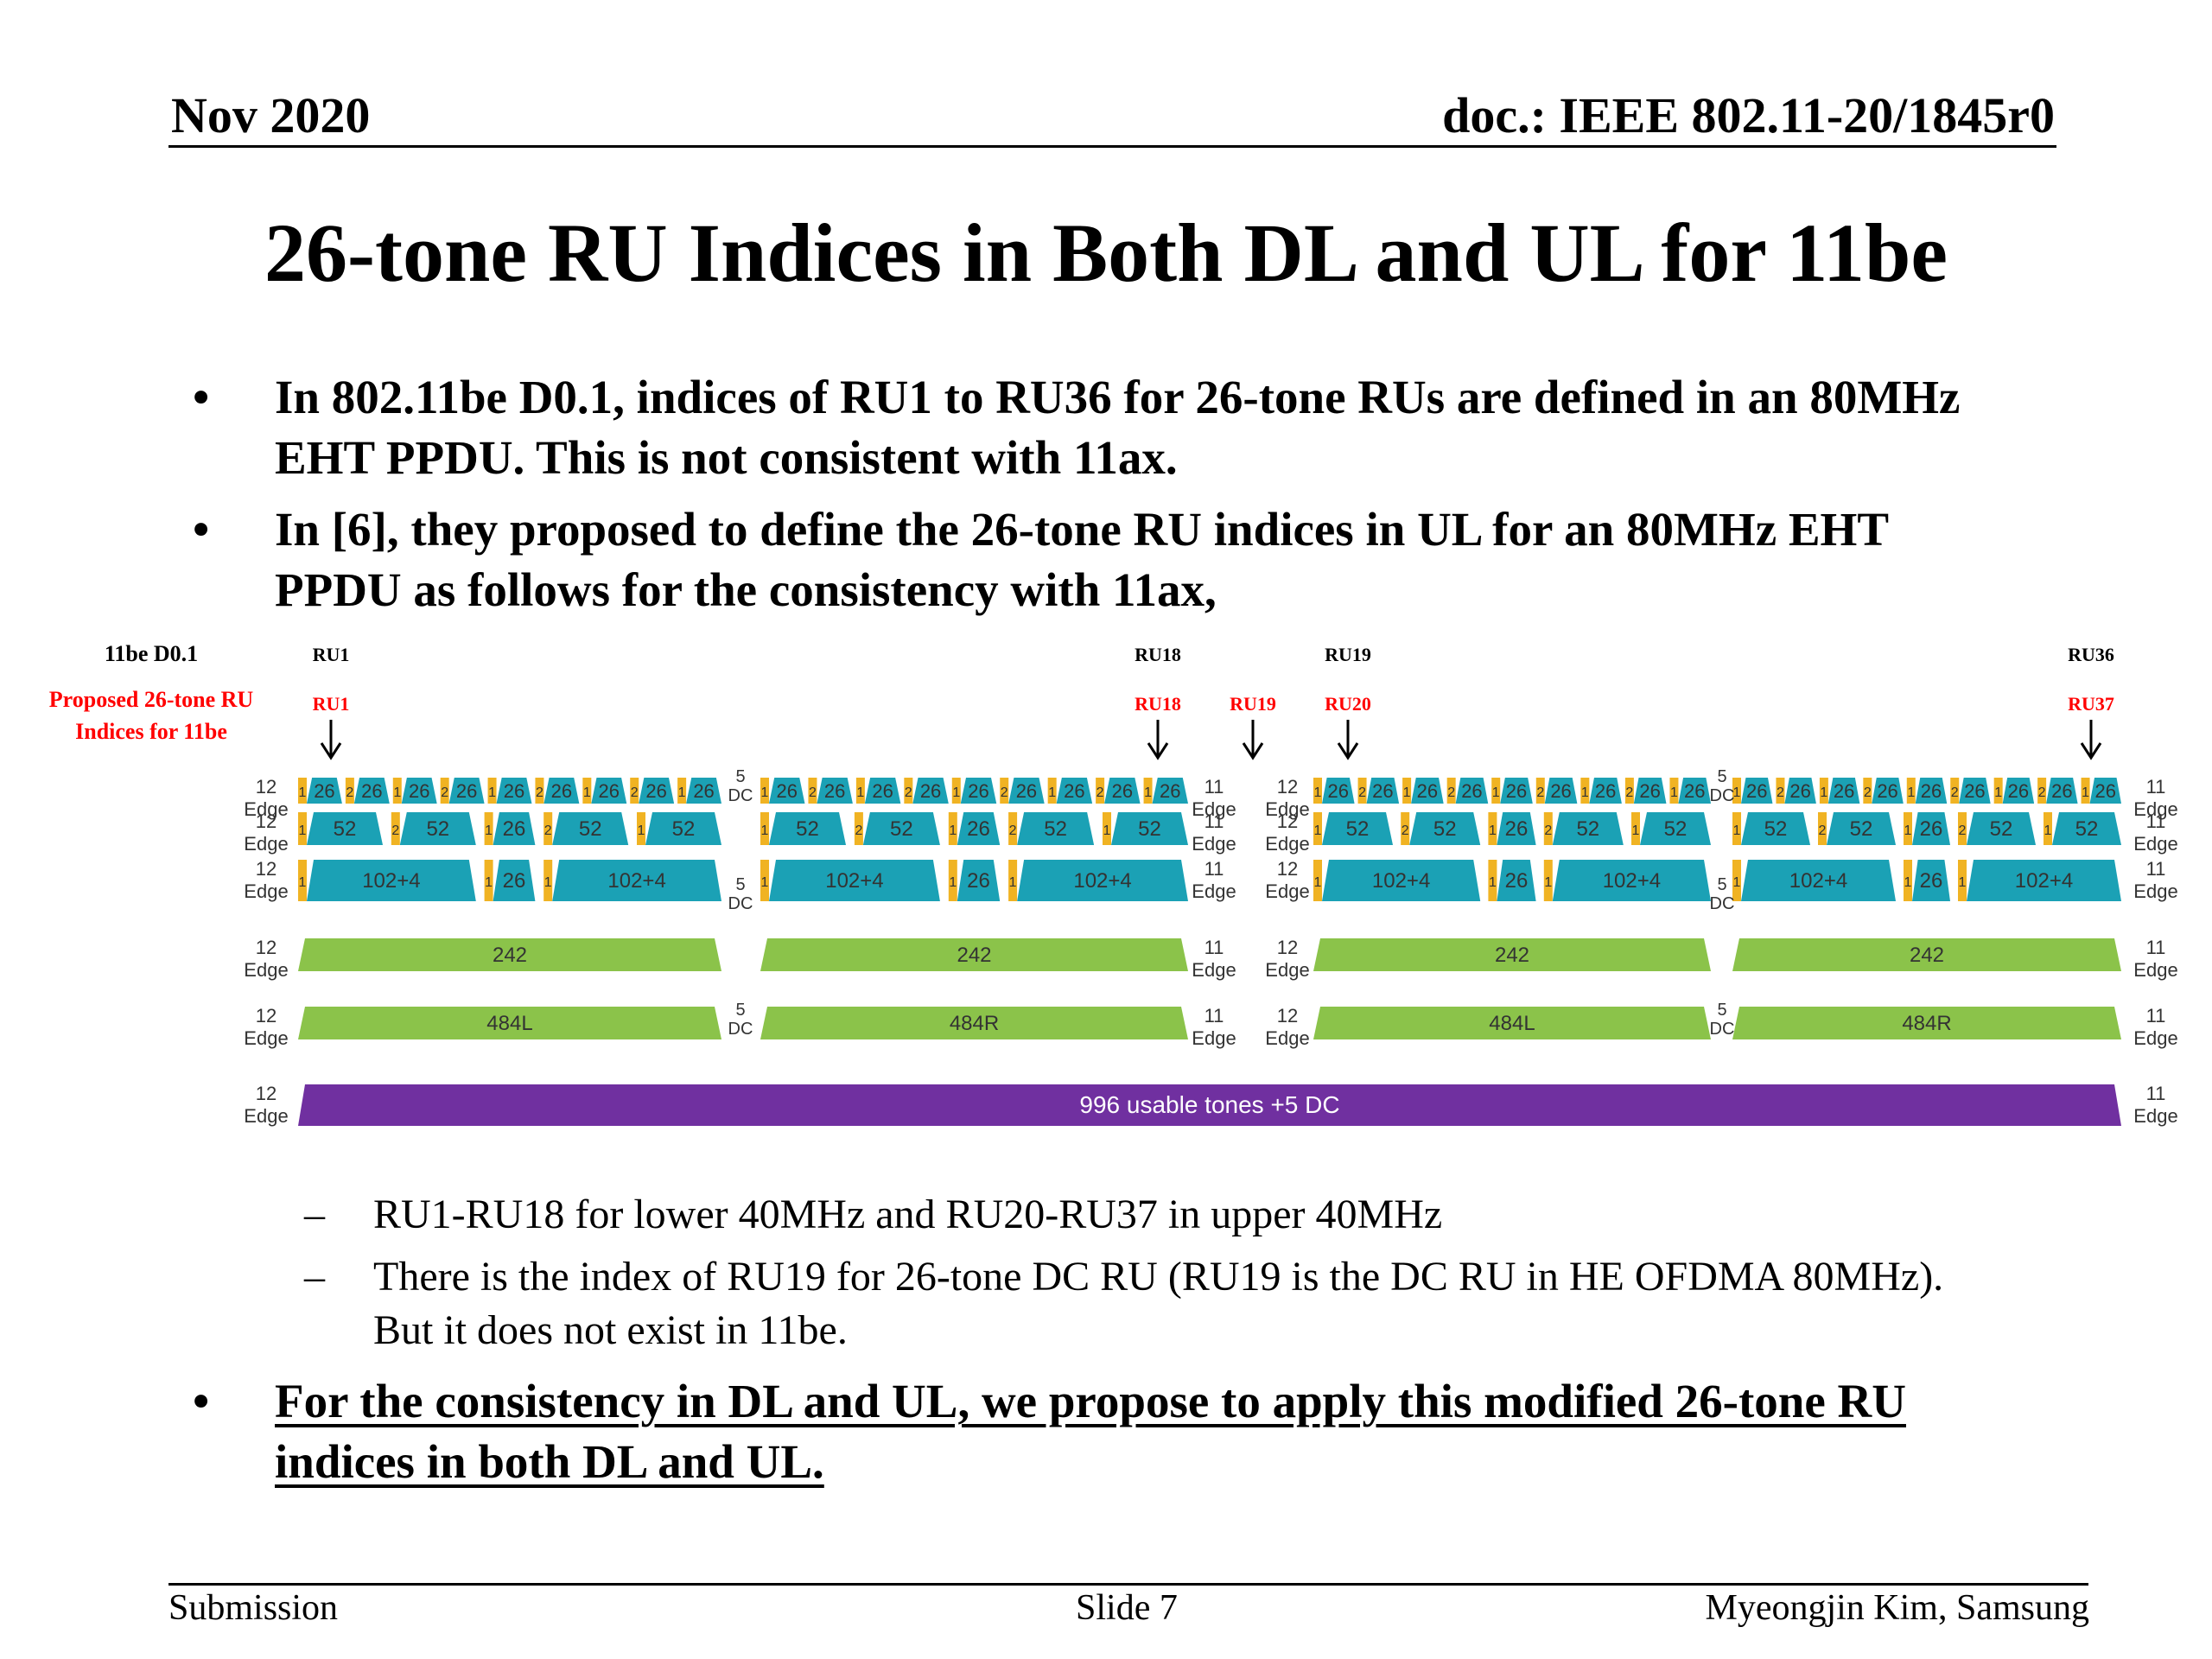 The image size is (2212, 1659). What do you see at coordinates (979, 880) in the screenshot?
I see `ru26-center-block` at bounding box center [979, 880].